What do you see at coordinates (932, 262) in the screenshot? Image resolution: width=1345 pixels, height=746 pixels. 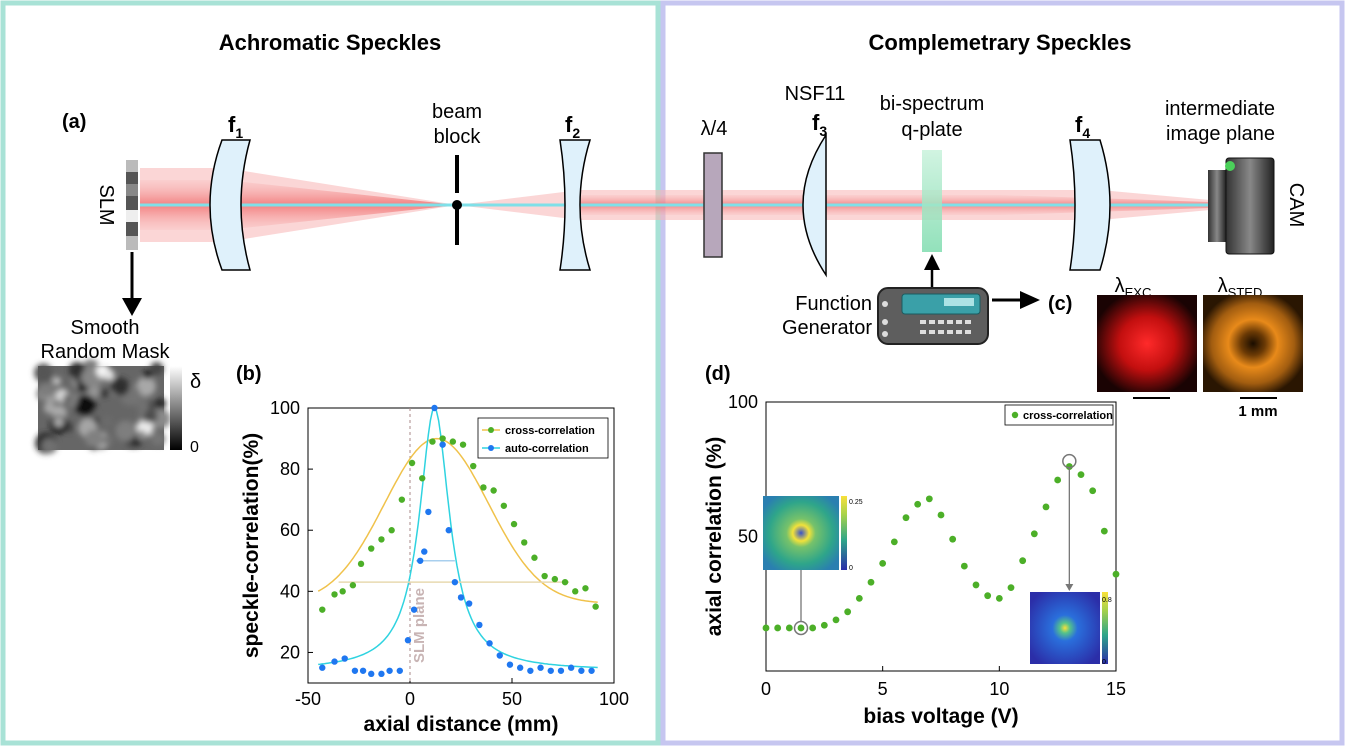 I see `fg-to-qplate-arrow-head` at bounding box center [932, 262].